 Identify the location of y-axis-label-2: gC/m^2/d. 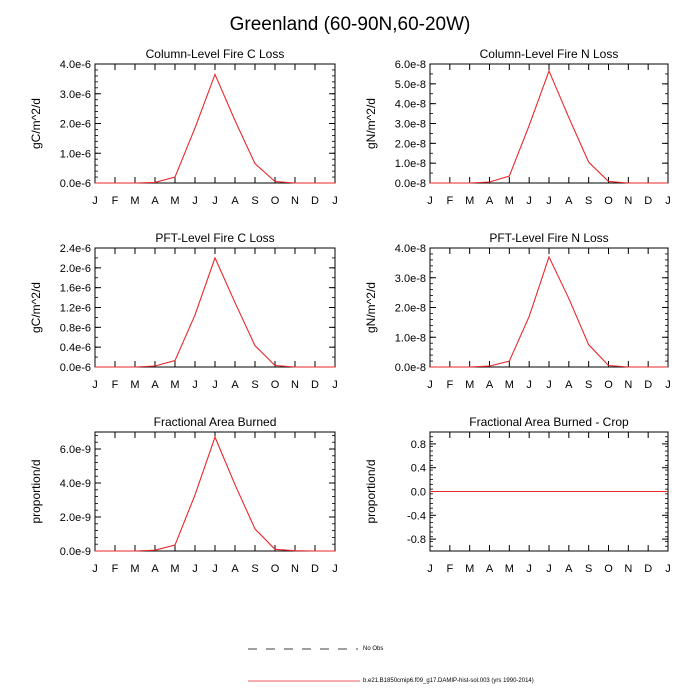
(36, 307).